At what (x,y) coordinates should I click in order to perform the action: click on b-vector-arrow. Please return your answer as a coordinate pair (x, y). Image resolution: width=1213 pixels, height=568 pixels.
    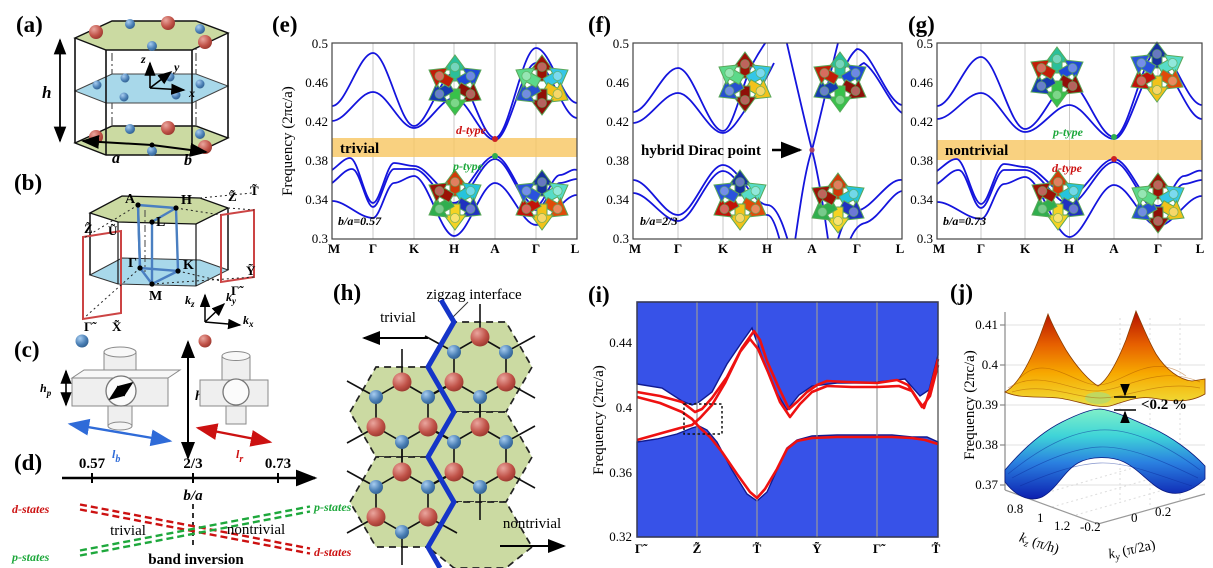
    Looking at the image, I should click on (179, 150).